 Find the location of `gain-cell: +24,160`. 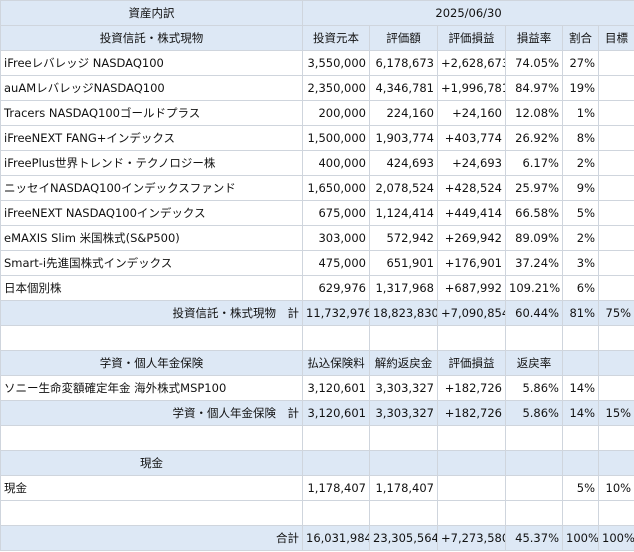

gain-cell: +24,160 is located at coordinates (471, 113).